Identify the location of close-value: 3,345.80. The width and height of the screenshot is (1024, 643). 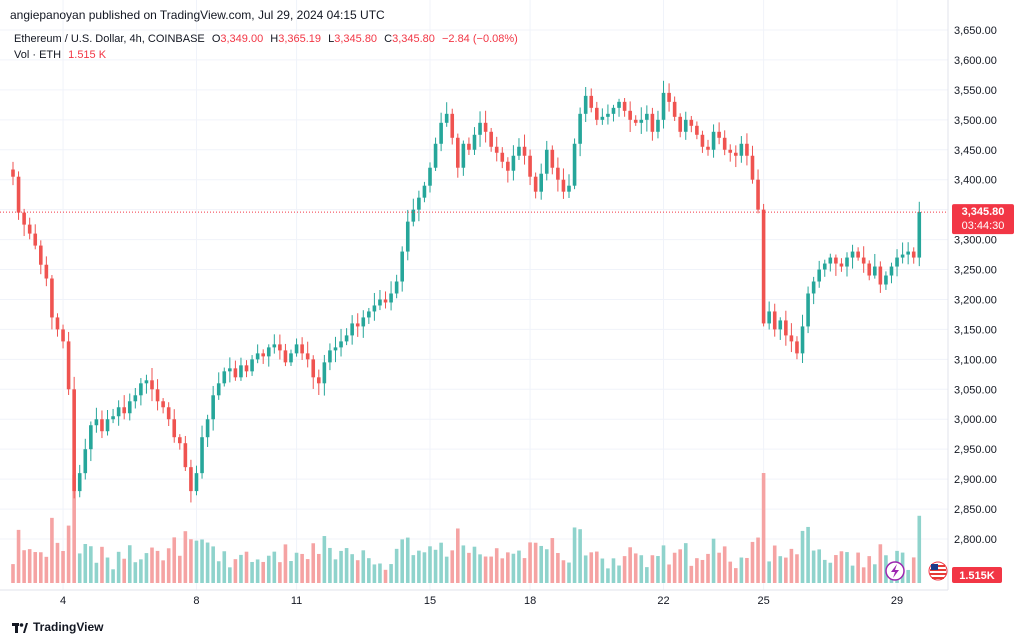
(413, 39).